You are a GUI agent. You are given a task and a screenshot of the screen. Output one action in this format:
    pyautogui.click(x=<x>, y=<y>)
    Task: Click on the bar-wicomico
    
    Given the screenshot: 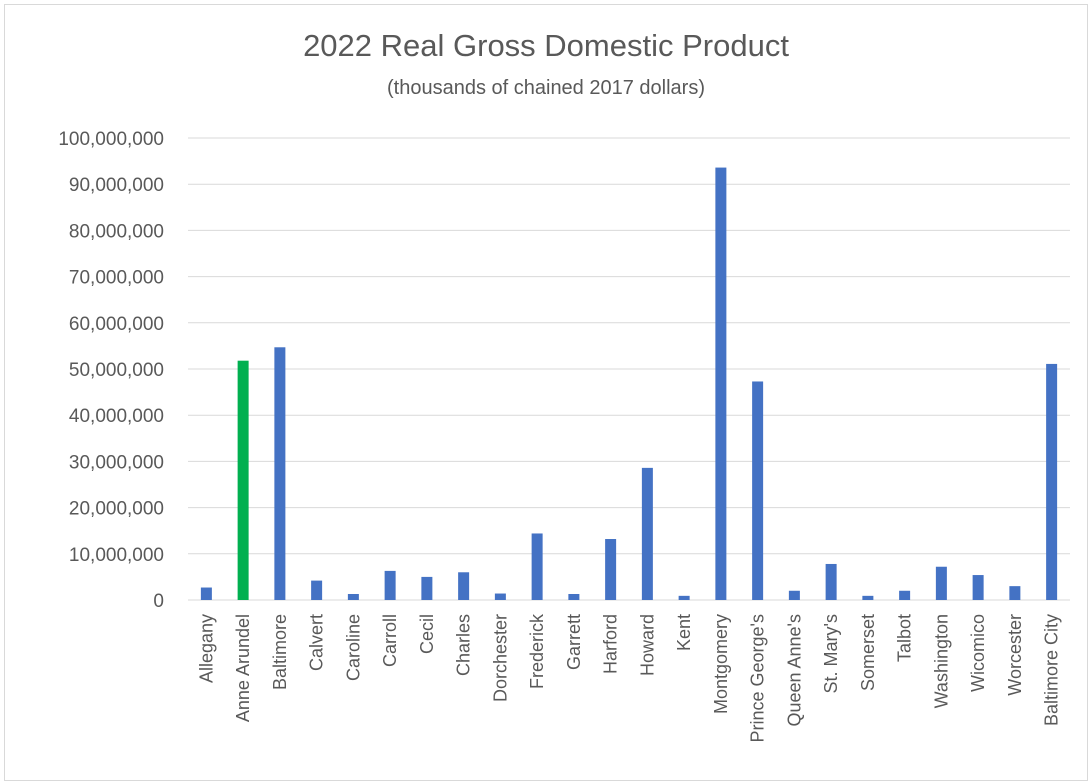 What is the action you would take?
    pyautogui.click(x=978, y=587)
    